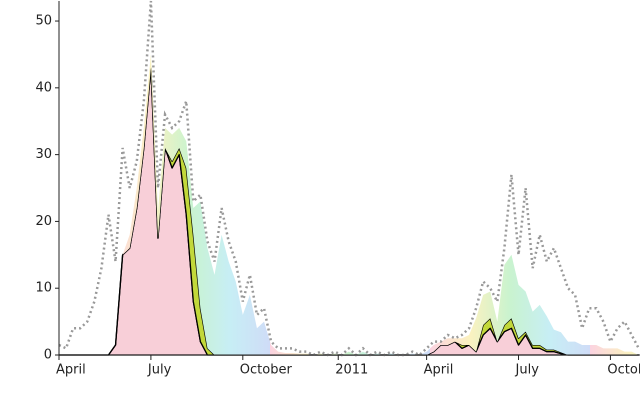  I want to click on y-tick-label: 40, so click(43, 87).